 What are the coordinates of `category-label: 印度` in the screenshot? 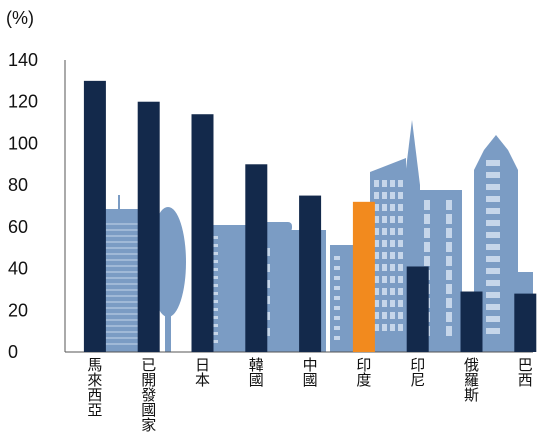 It's located at (363, 372).